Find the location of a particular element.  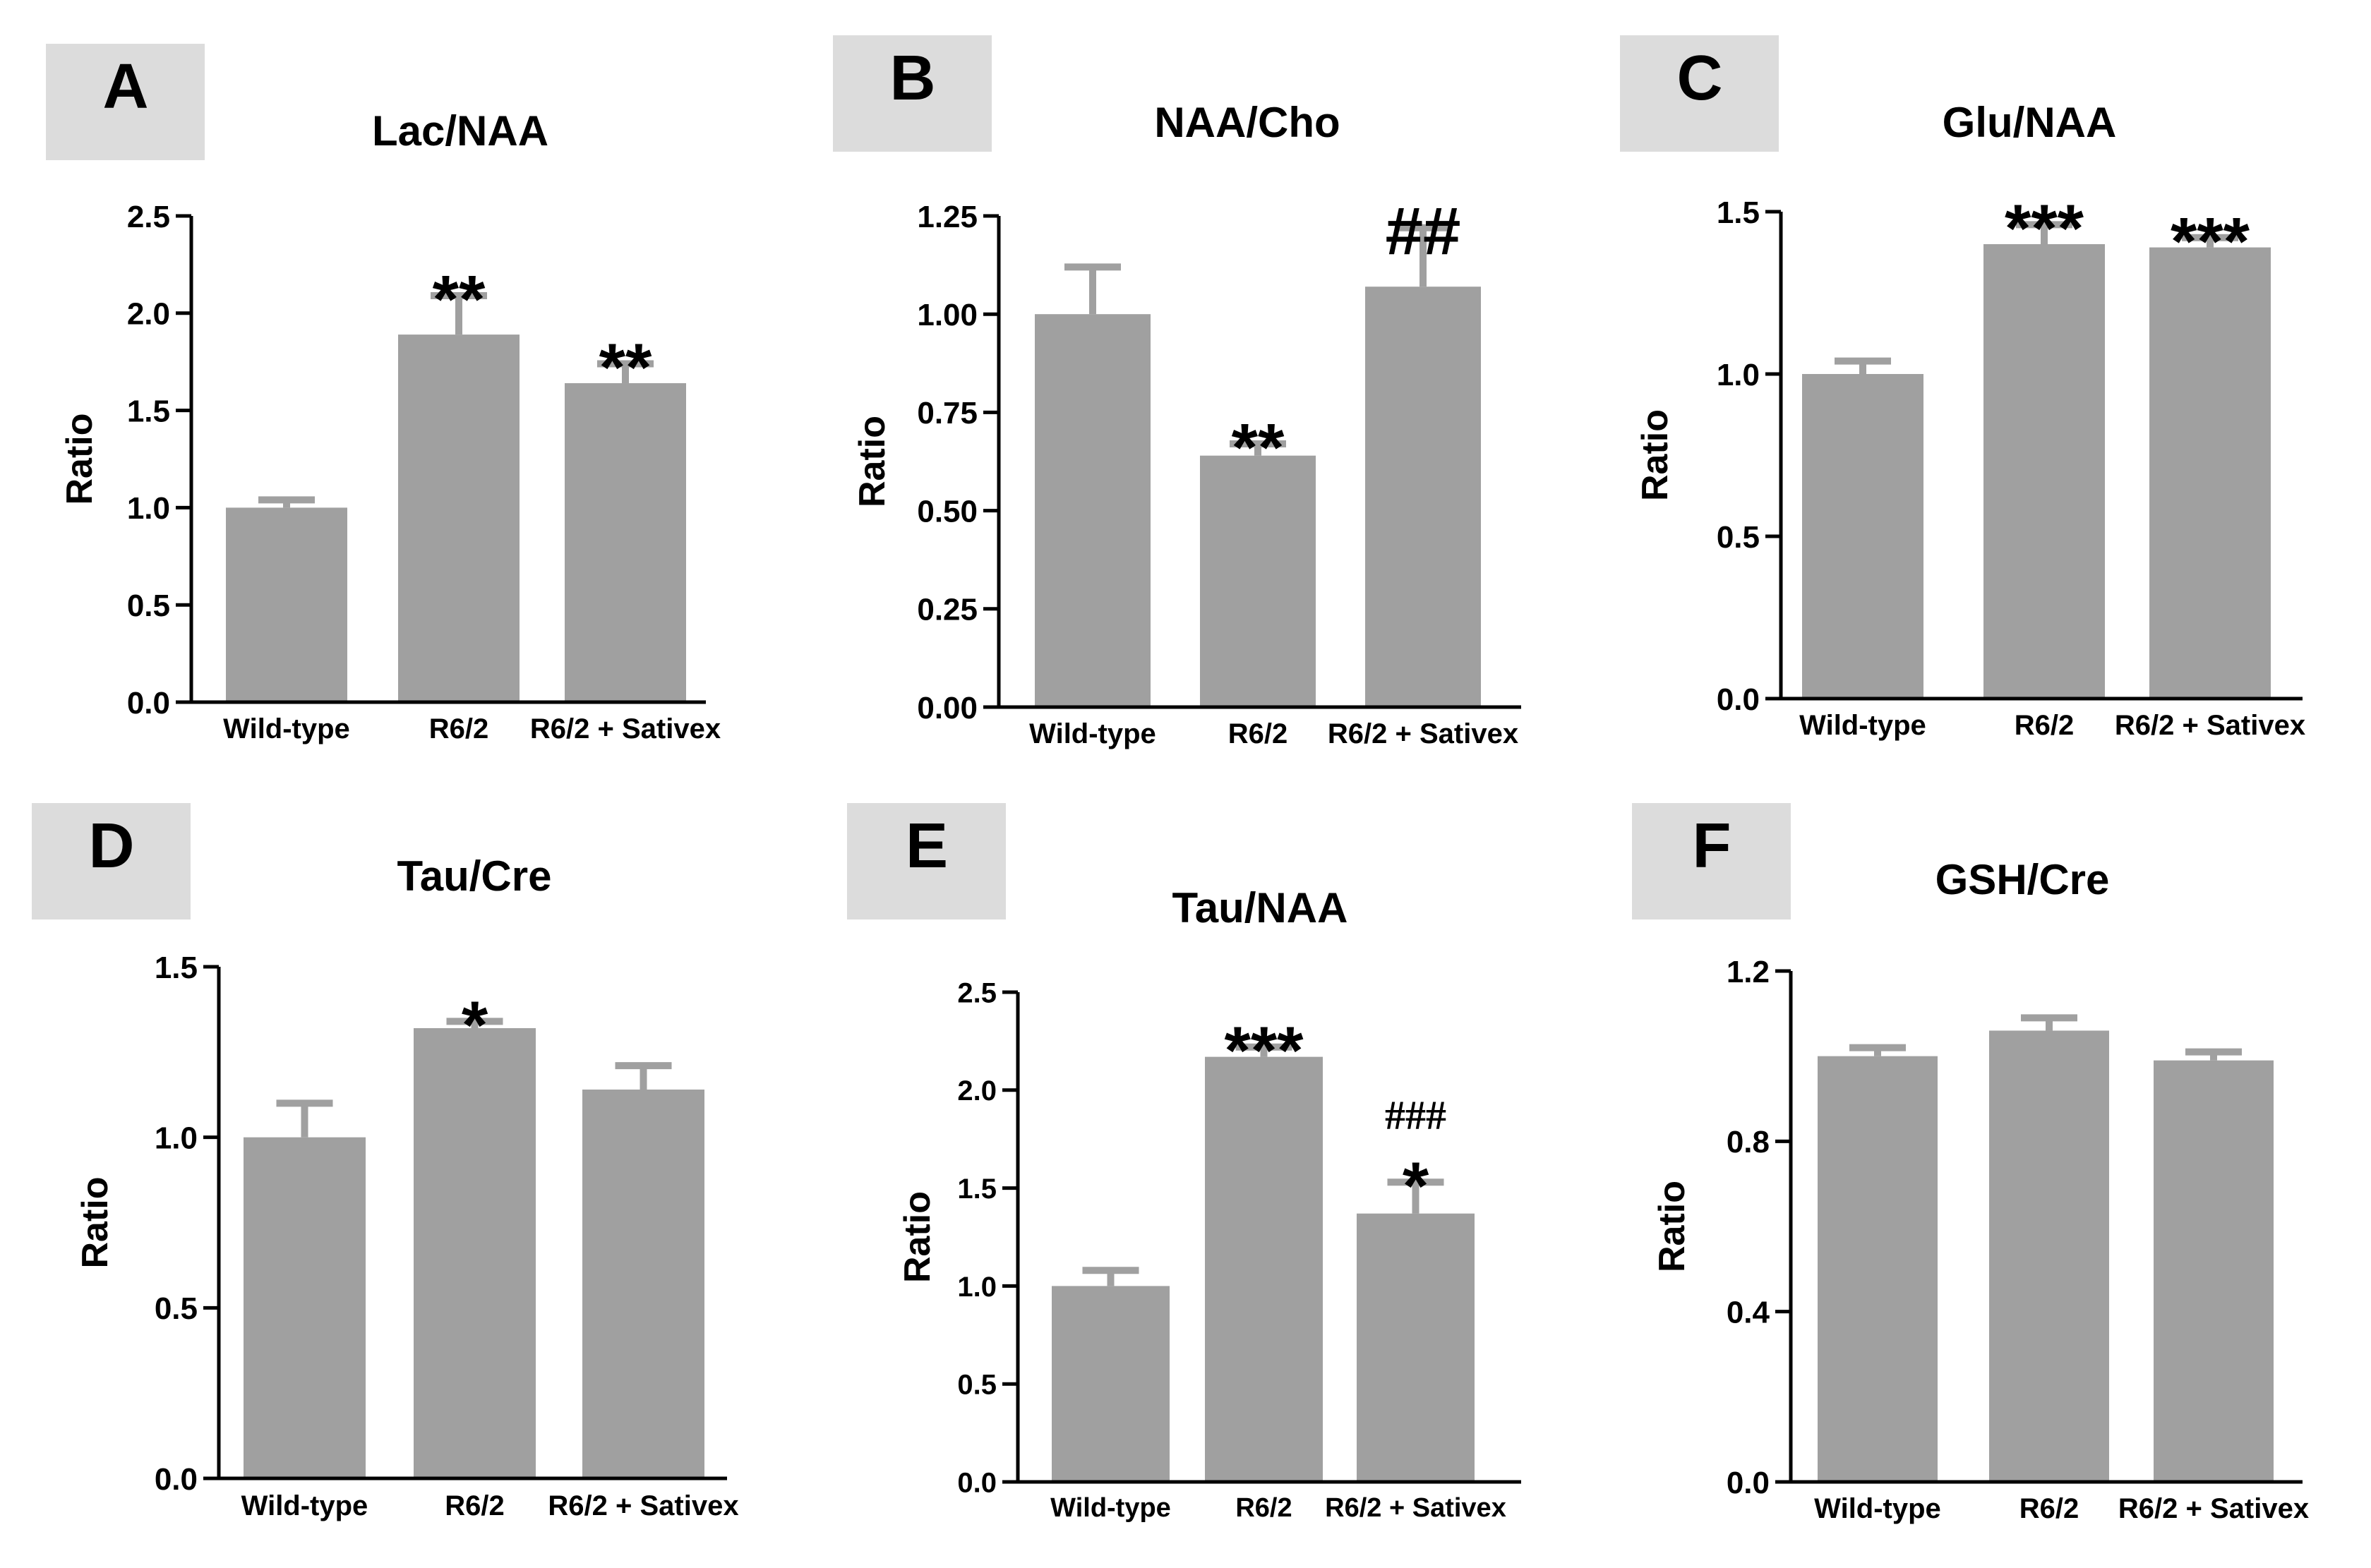

y-tick-label: 0.50 is located at coordinates (947, 511).